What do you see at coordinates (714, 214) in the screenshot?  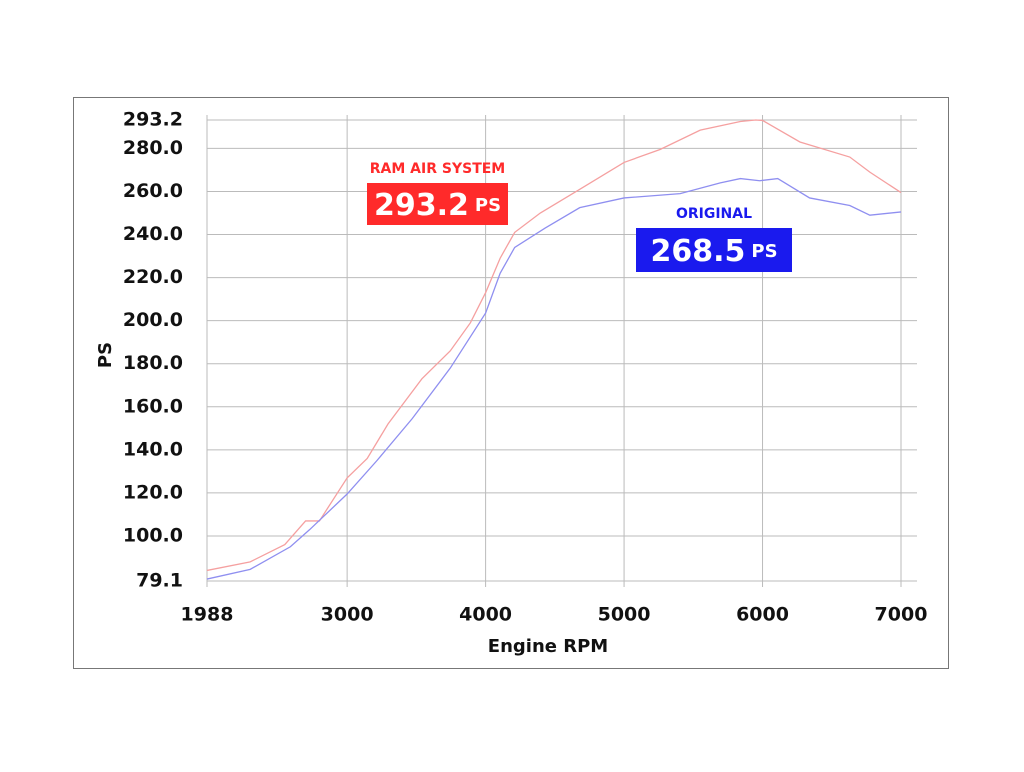 I see `legend-label: ORIGINAL` at bounding box center [714, 214].